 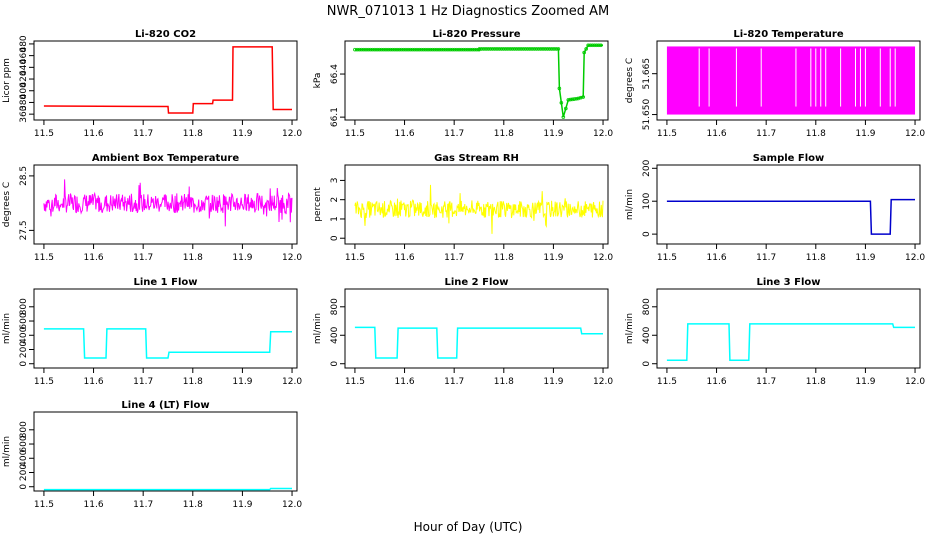 What do you see at coordinates (468, 527) in the screenshot?
I see `figure-xlabel: Hour of Day (UTC)` at bounding box center [468, 527].